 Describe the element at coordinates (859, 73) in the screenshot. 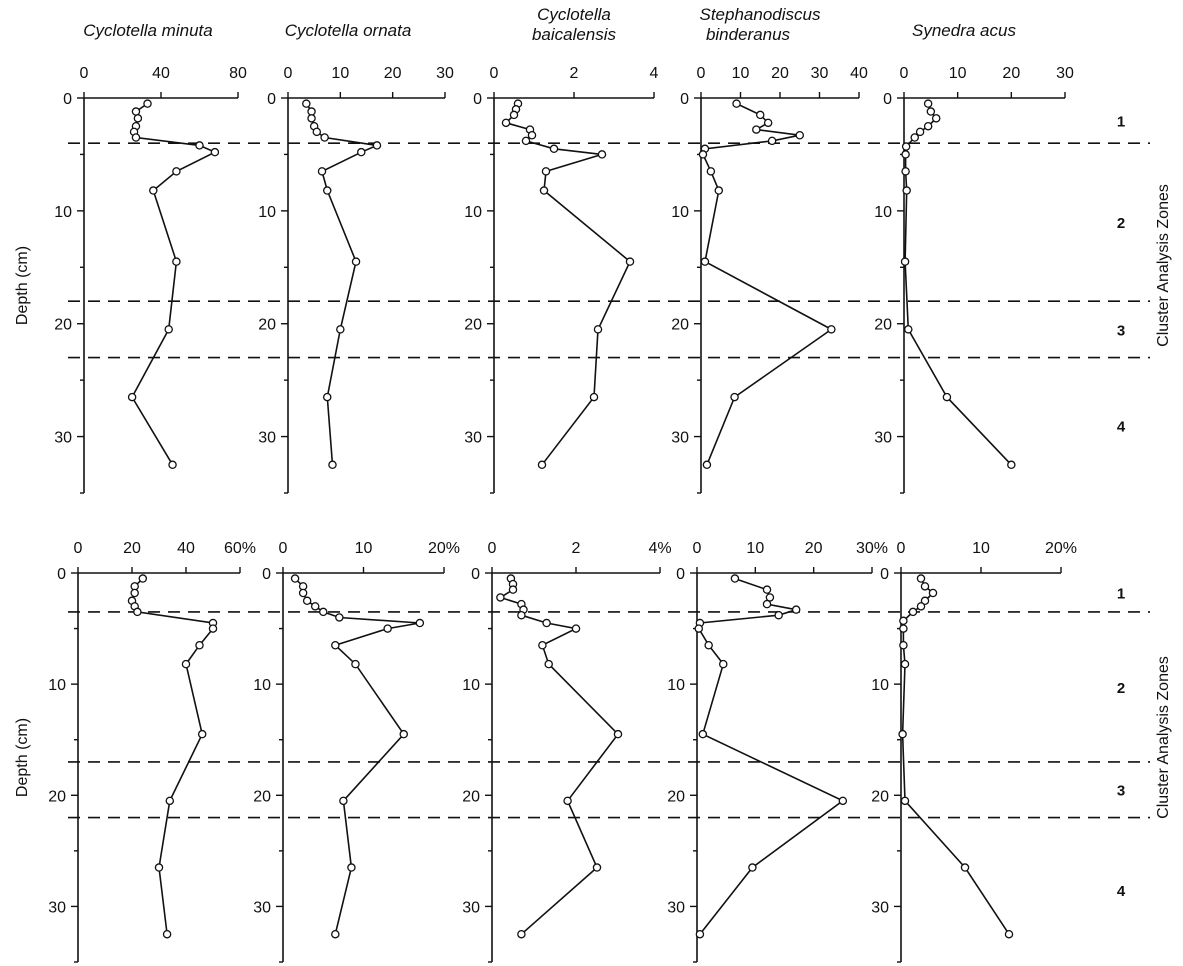

I see `x-tick-label: 40` at that location.